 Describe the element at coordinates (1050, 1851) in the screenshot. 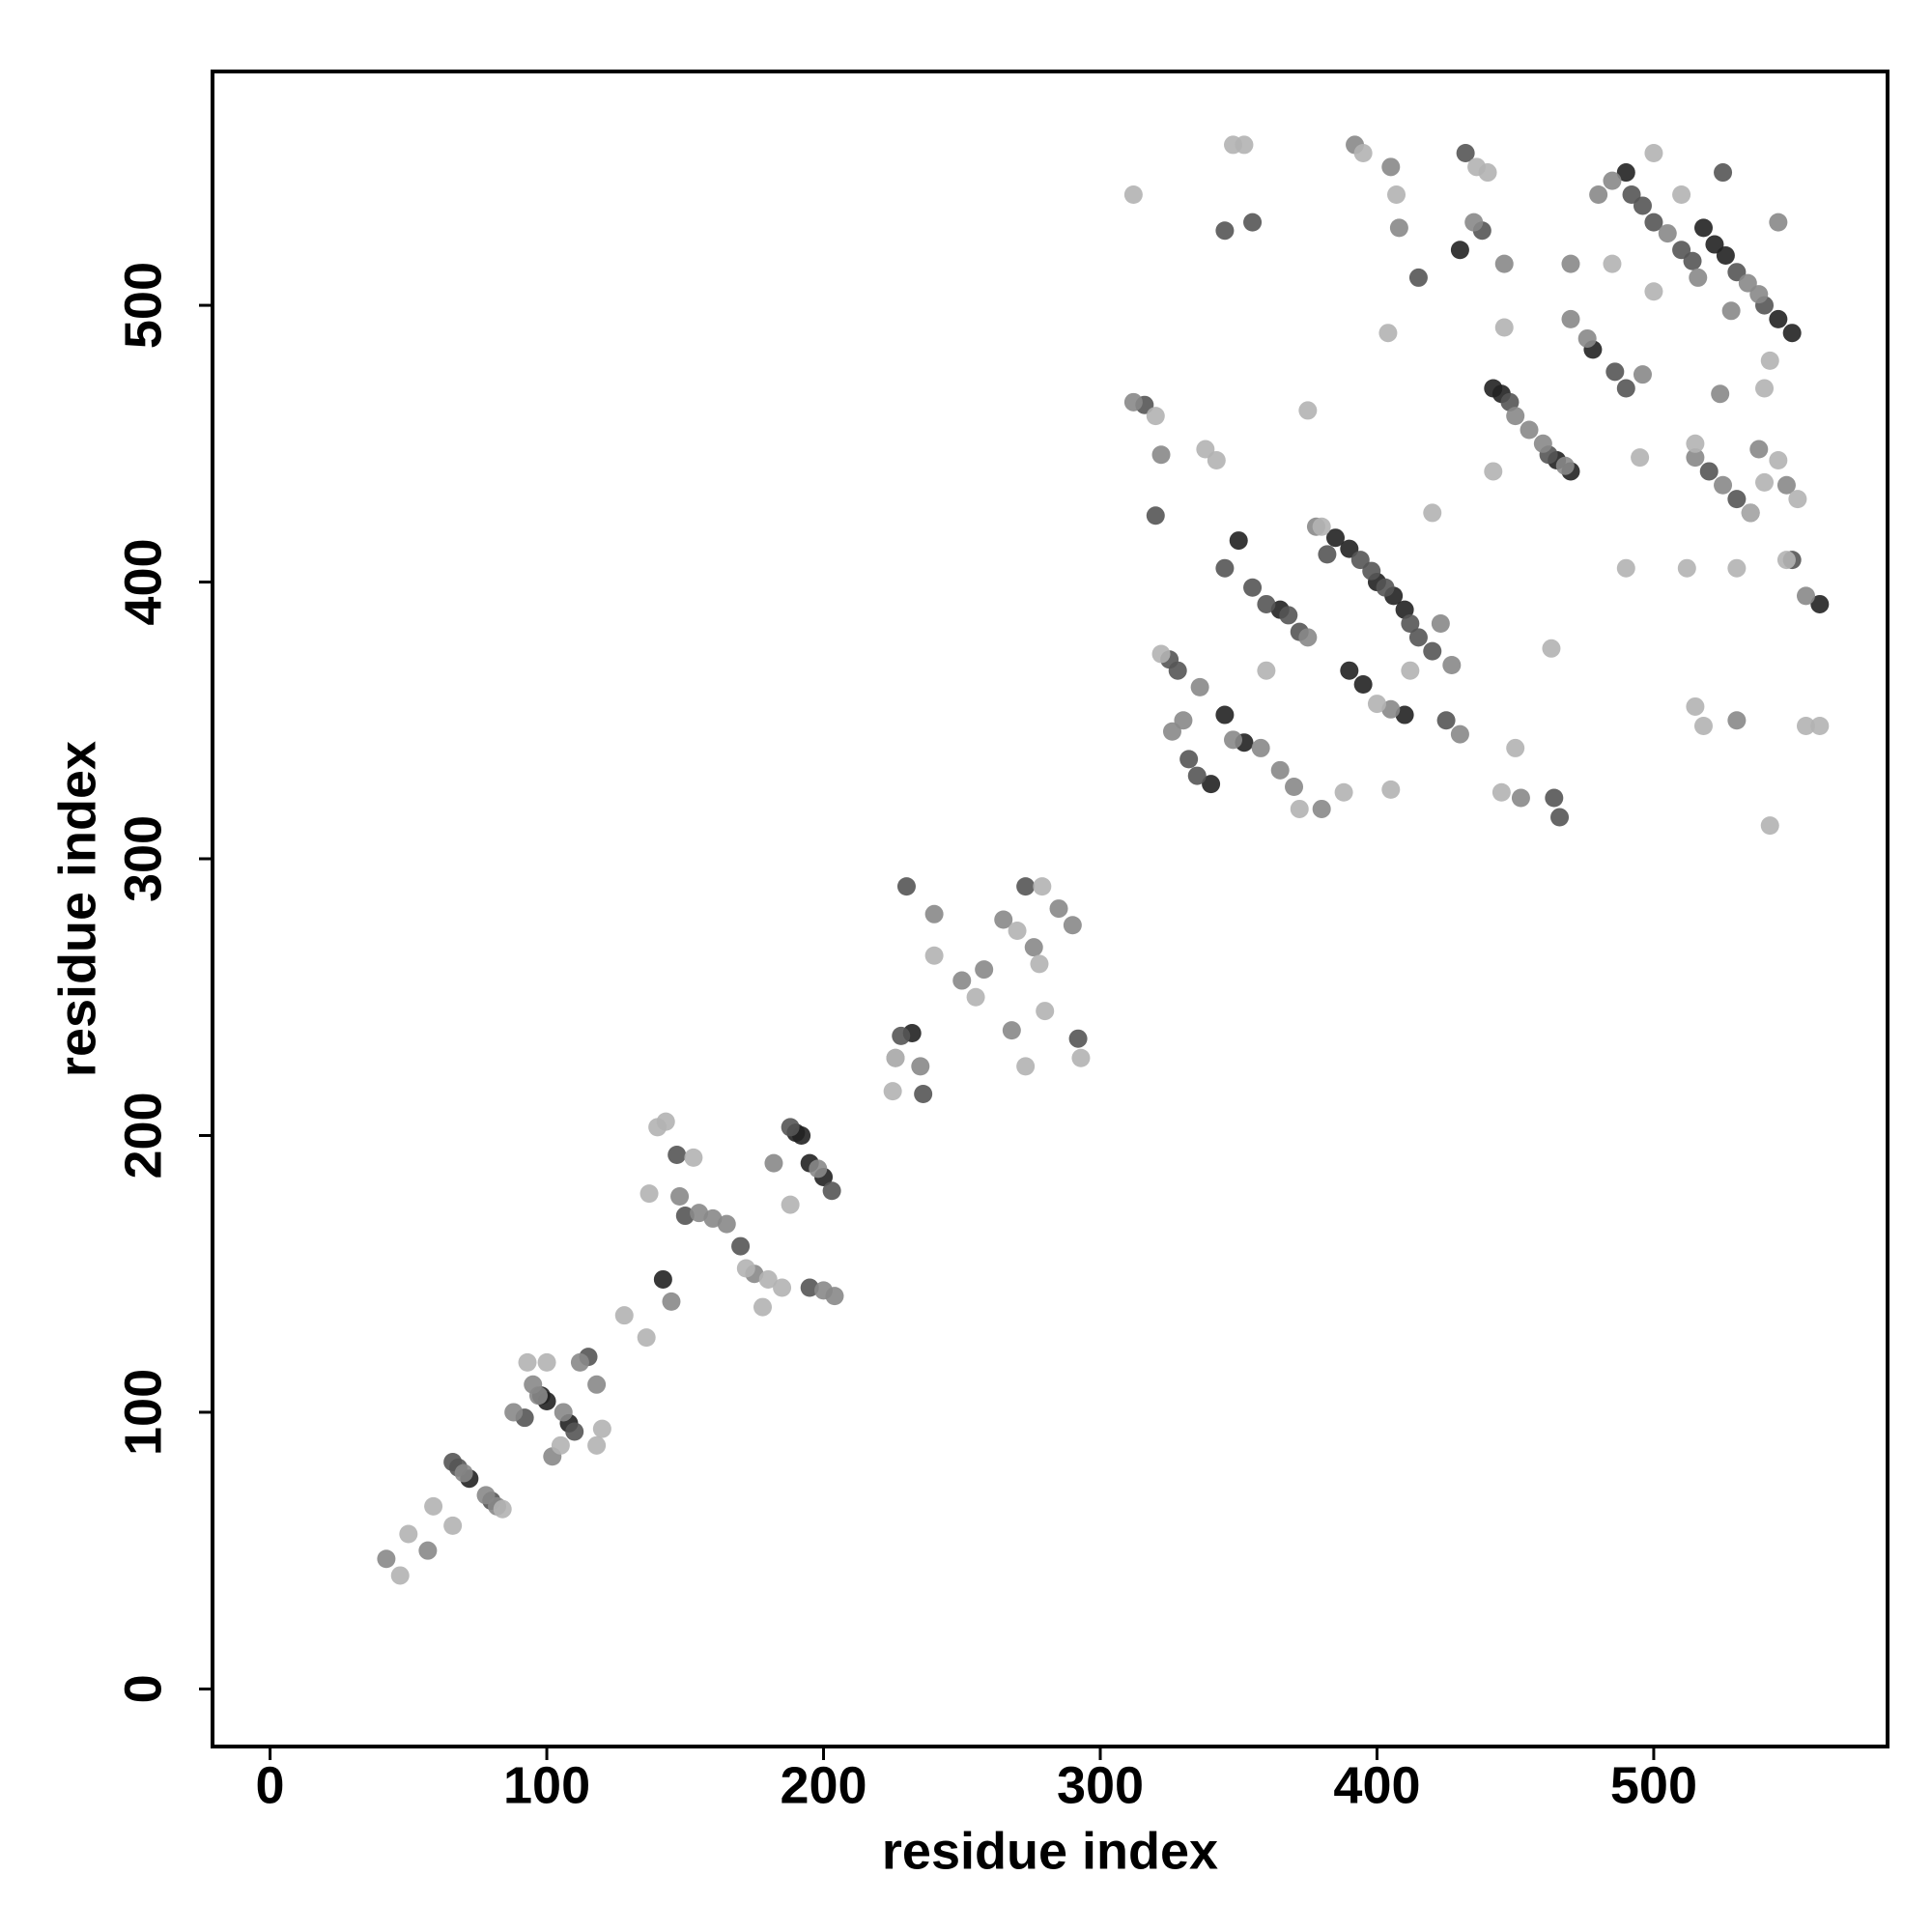

I see `x-axis-title: residue index` at that location.